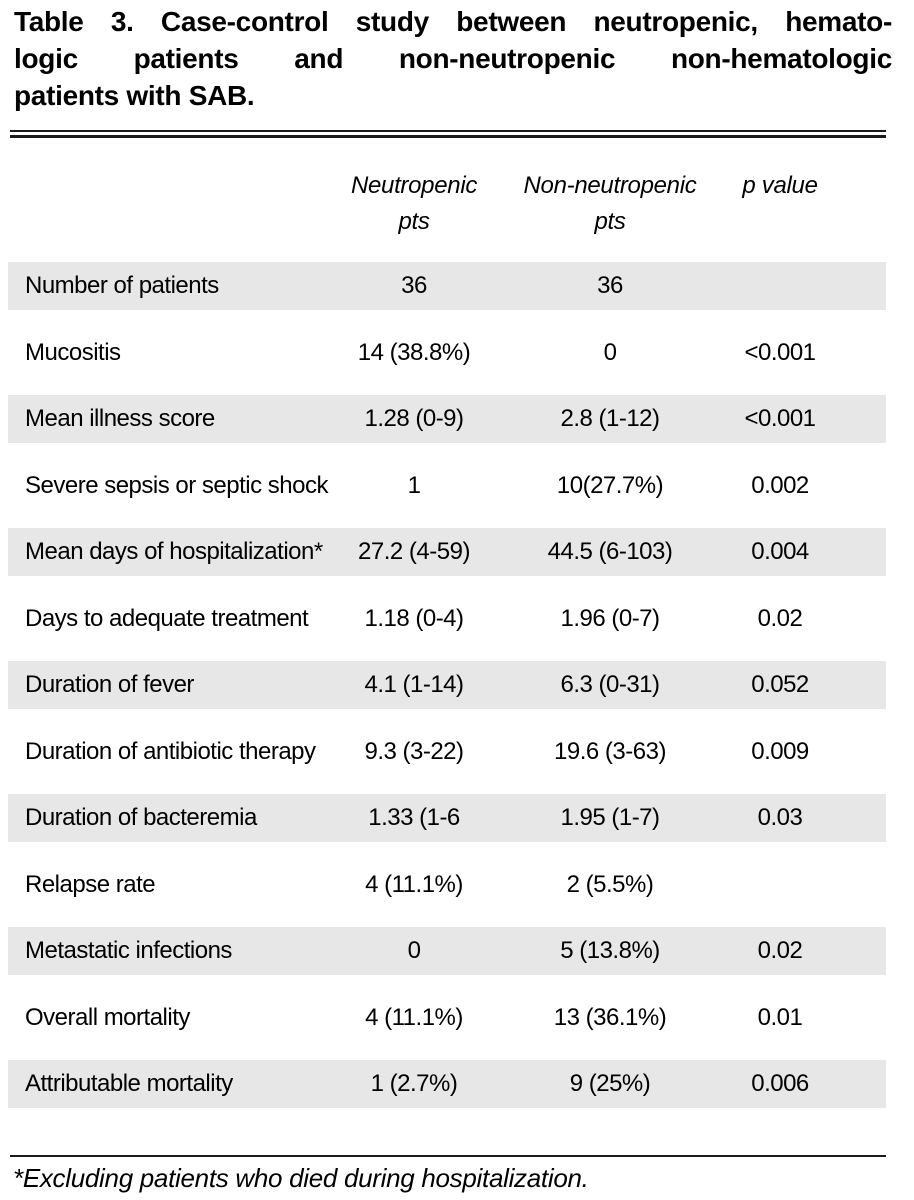 The height and width of the screenshot is (1200, 914). What do you see at coordinates (610, 1083) in the screenshot?
I see `row-non-neutropenic-value: 9 (25%)` at bounding box center [610, 1083].